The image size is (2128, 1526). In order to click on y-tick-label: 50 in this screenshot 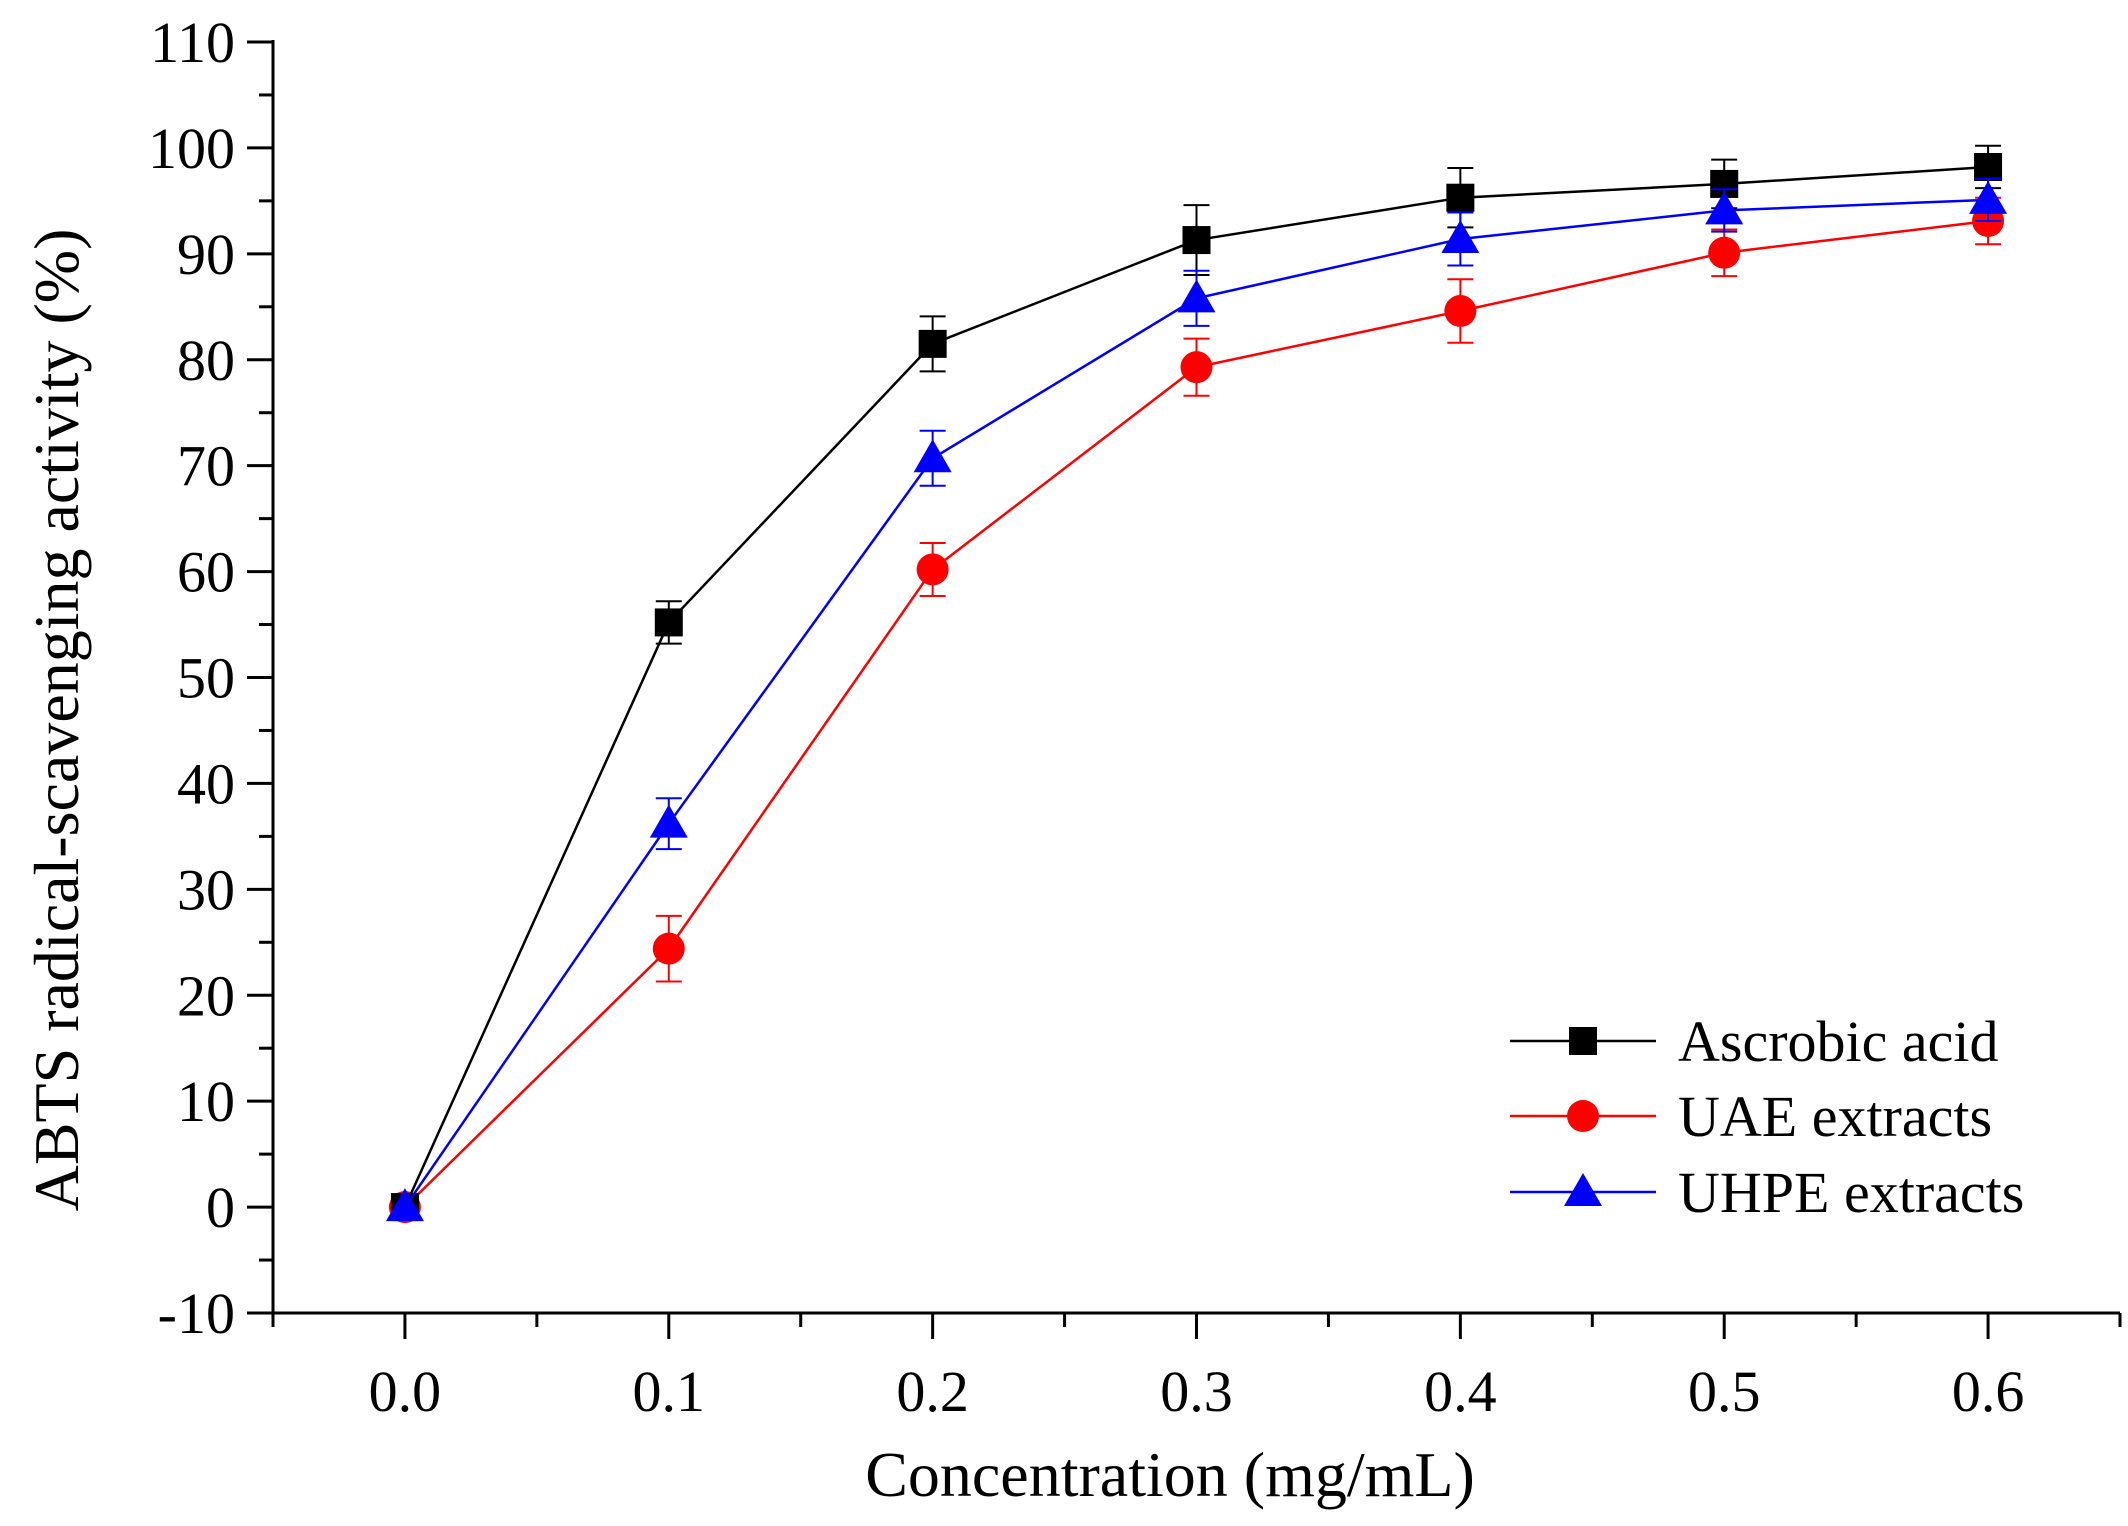, I will do `click(206, 678)`.